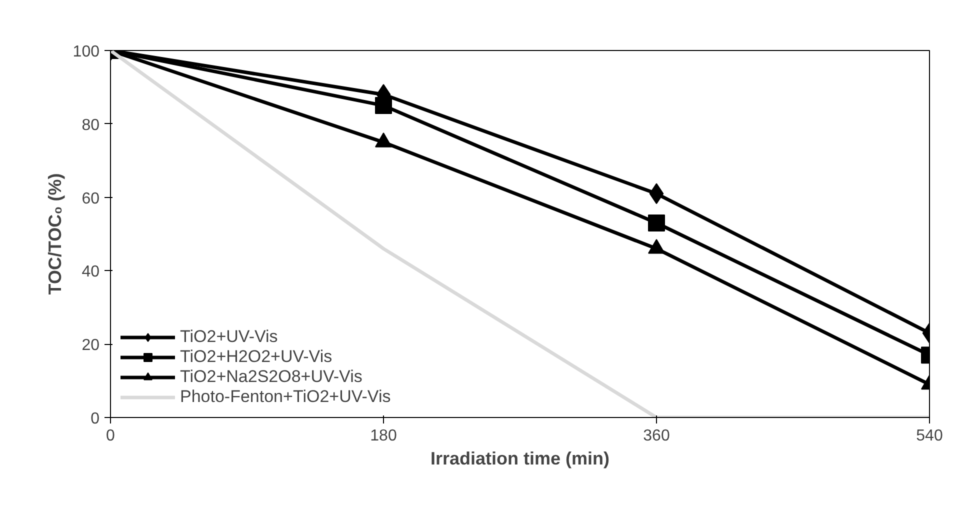 Image resolution: width=969 pixels, height=507 pixels. I want to click on y-tick-label: 40, so click(91, 272).